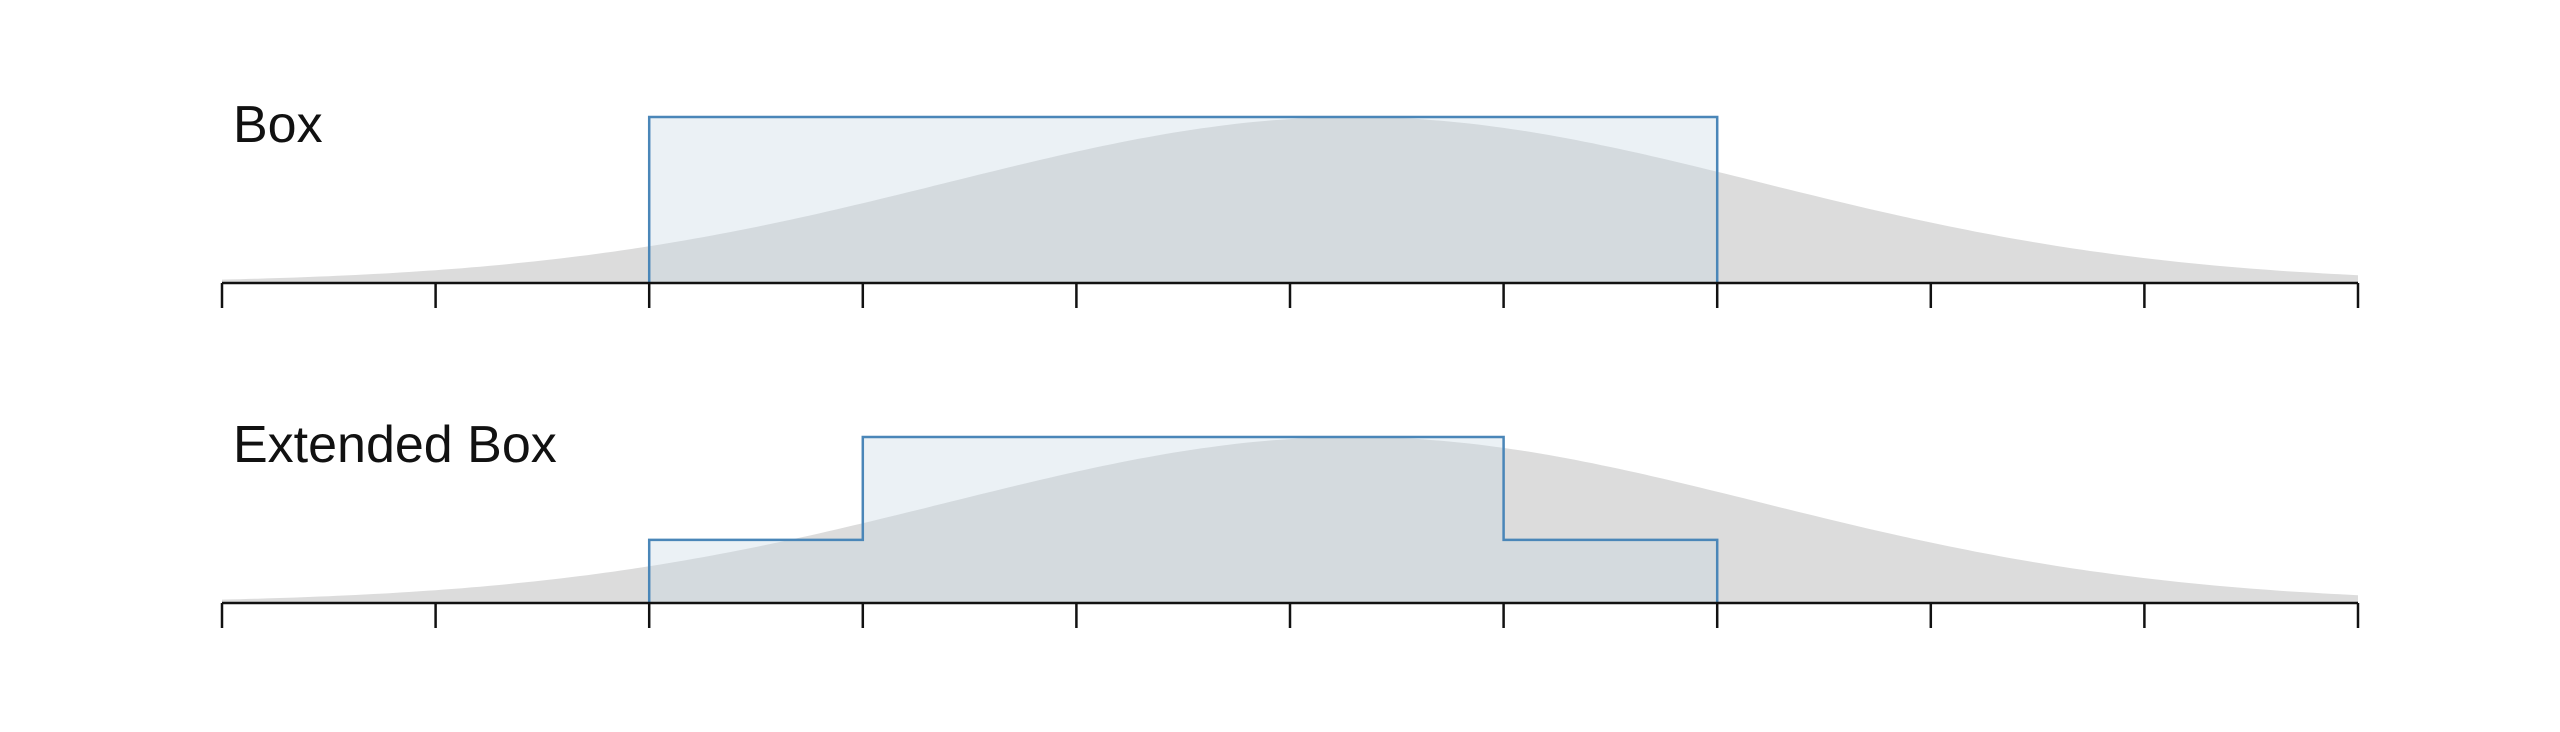 The image size is (2560, 732). Describe the element at coordinates (395, 445) in the screenshot. I see `panel-title-extended-box: Extended Box` at that location.